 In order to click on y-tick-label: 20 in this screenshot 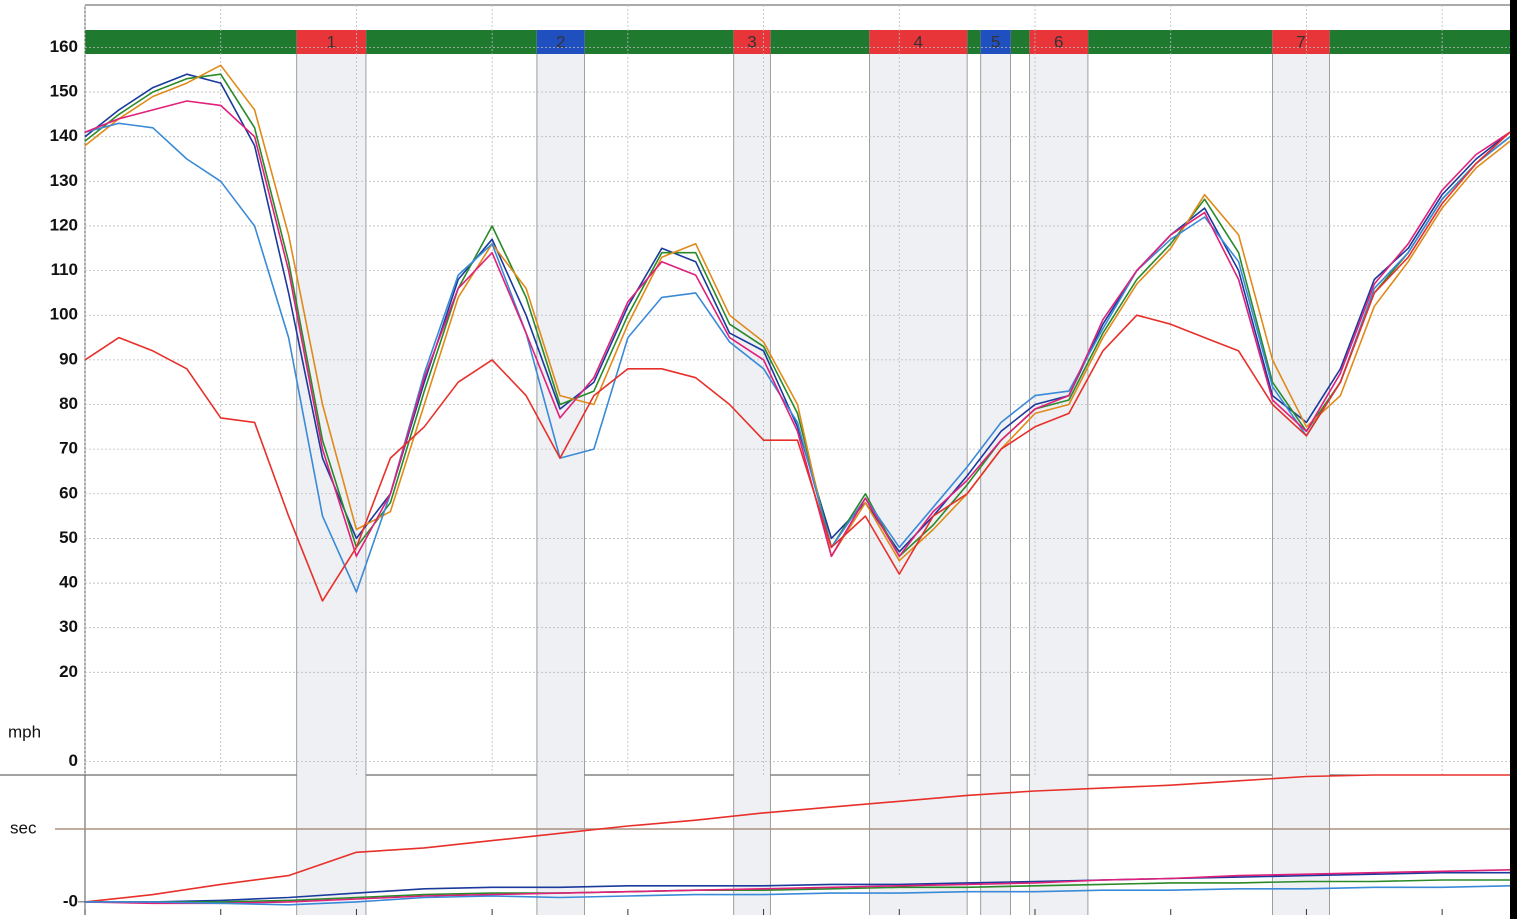, I will do `click(68, 671)`.